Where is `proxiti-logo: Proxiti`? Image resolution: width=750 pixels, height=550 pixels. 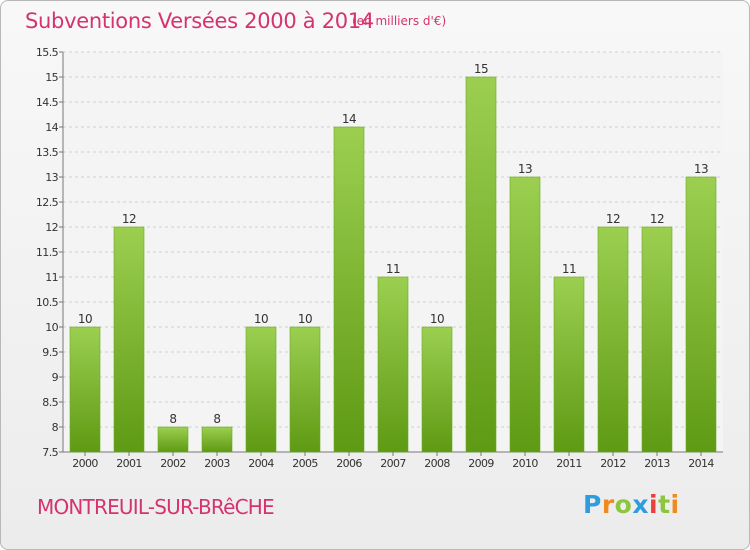
proxiti-logo: Proxiti is located at coordinates (631, 504).